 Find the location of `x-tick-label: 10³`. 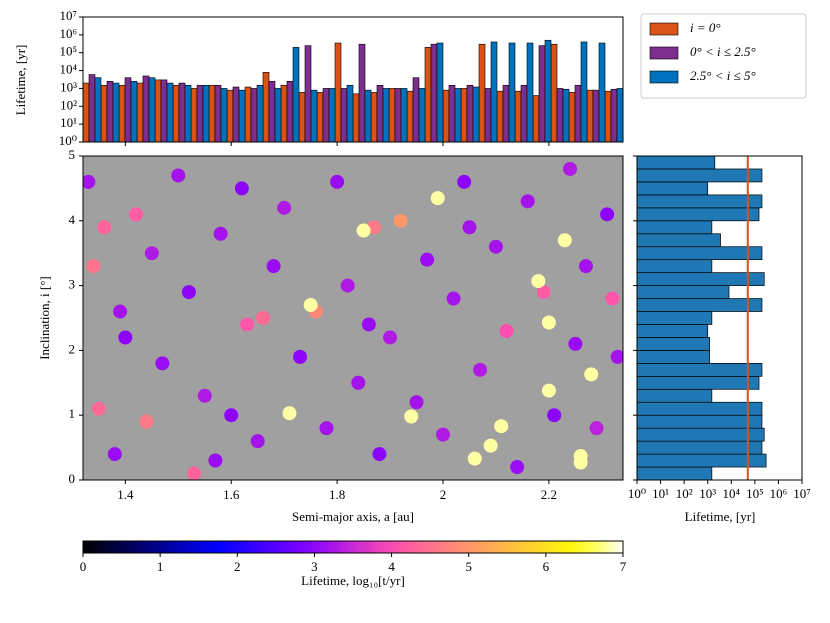

x-tick-label: 10³ is located at coordinates (707, 493).